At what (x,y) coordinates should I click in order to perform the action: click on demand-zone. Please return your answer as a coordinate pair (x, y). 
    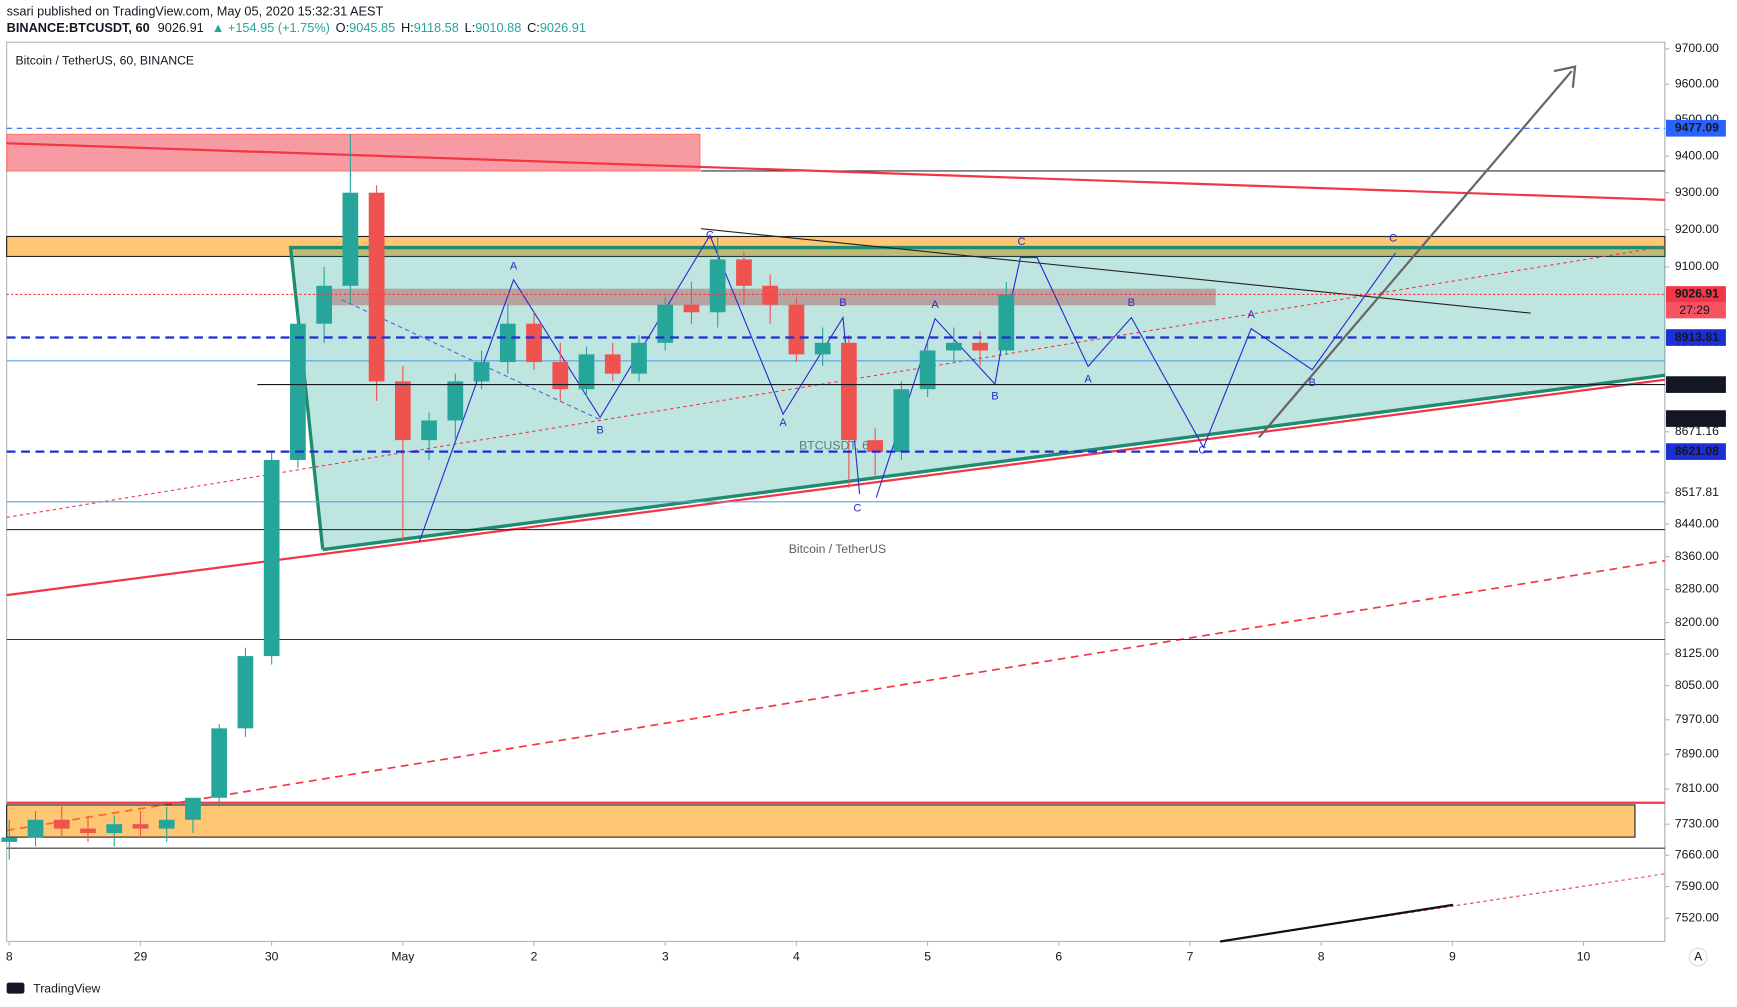
    Looking at the image, I should click on (821, 821).